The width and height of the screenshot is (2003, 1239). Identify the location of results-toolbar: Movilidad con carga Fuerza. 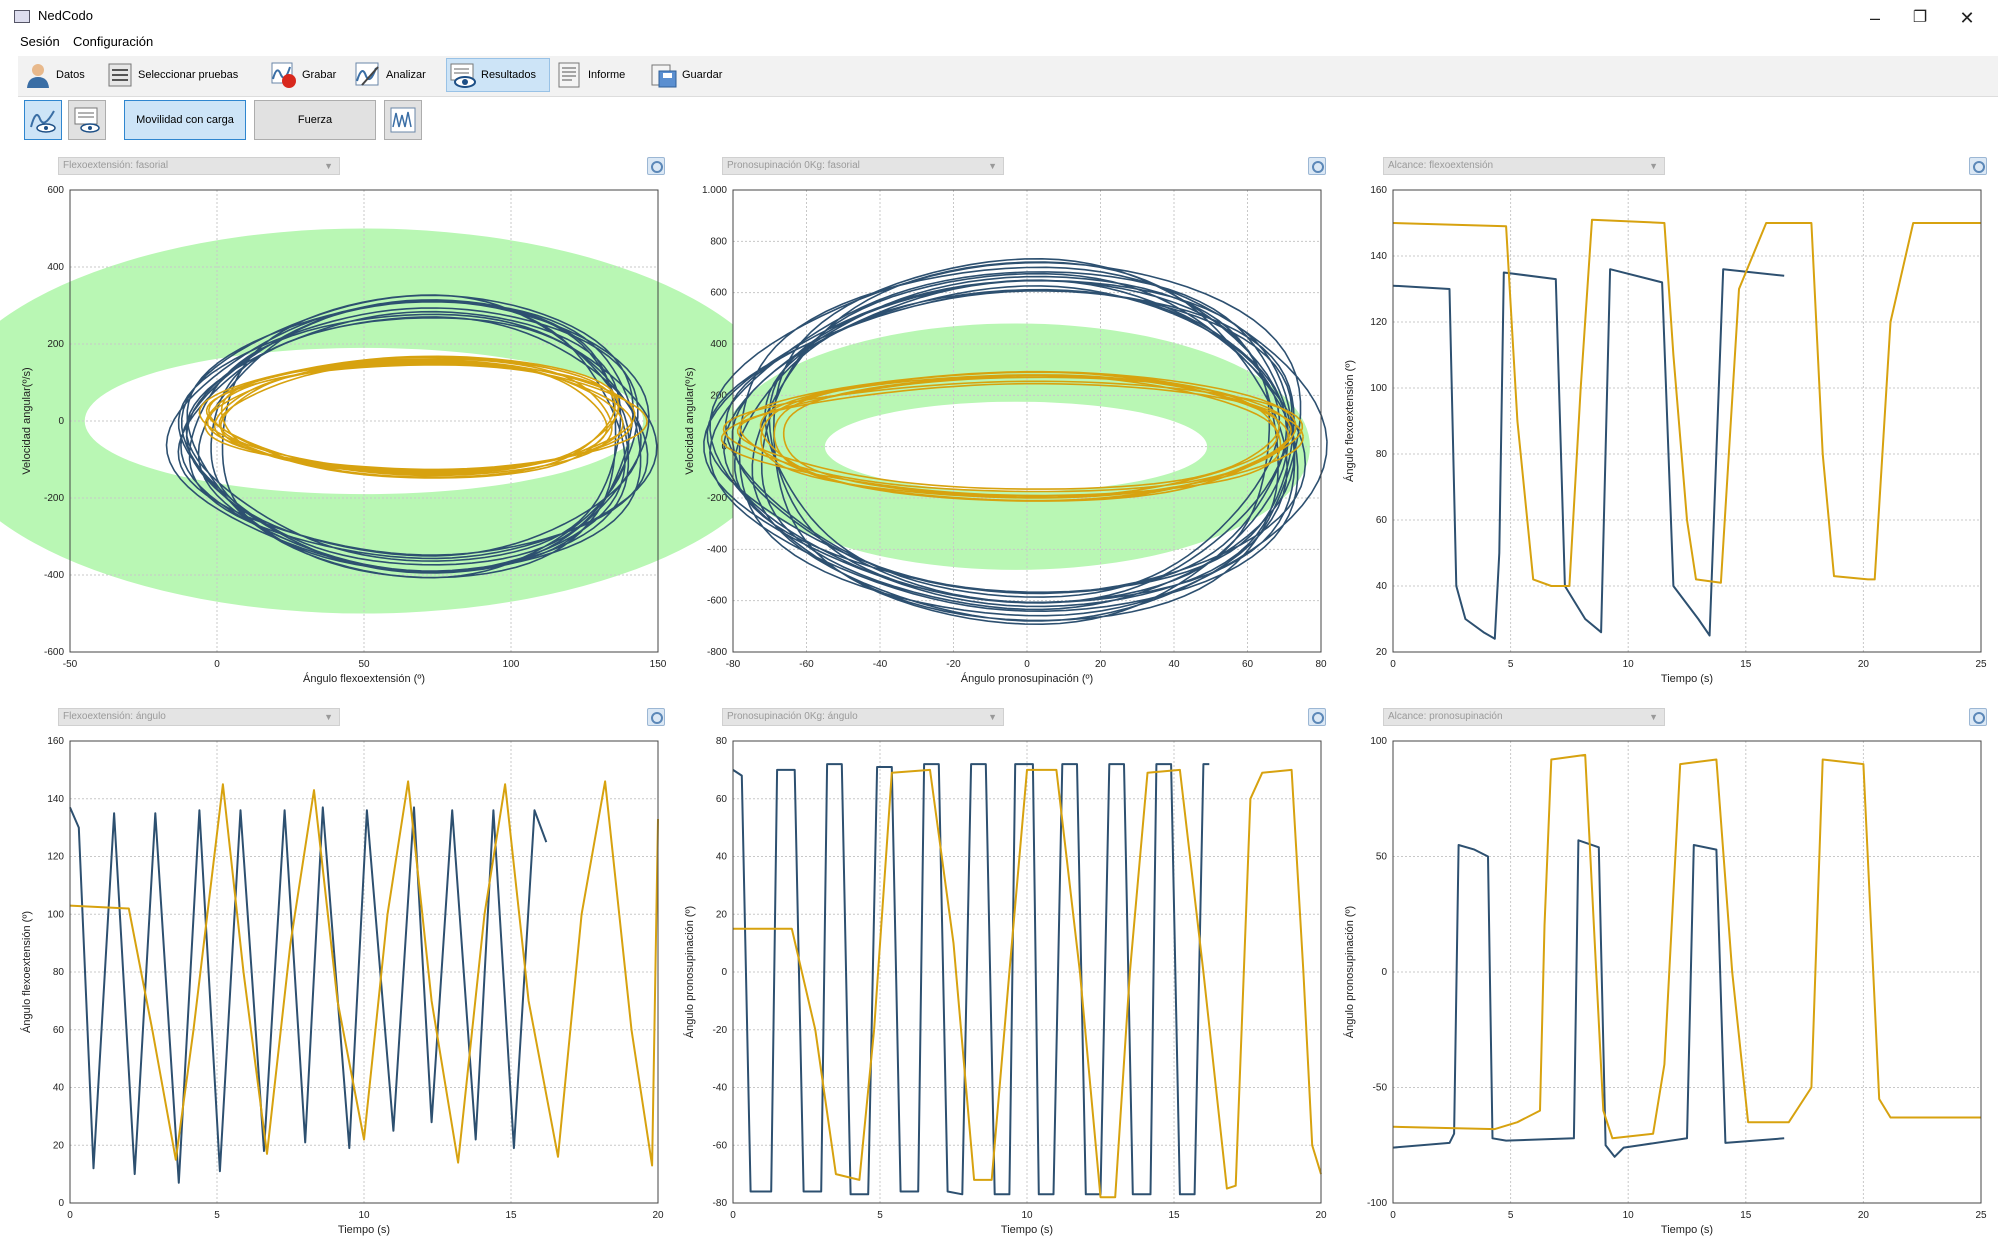
(1008, 122).